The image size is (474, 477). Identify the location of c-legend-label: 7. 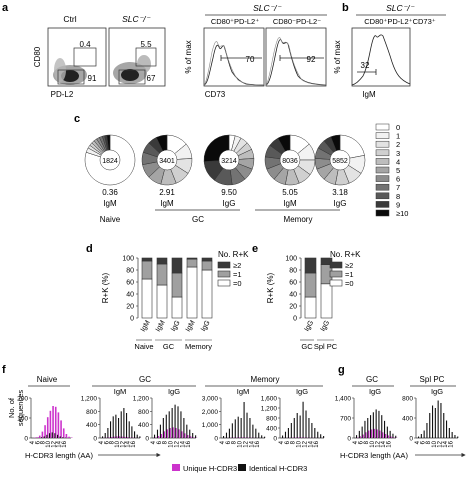
(398, 187).